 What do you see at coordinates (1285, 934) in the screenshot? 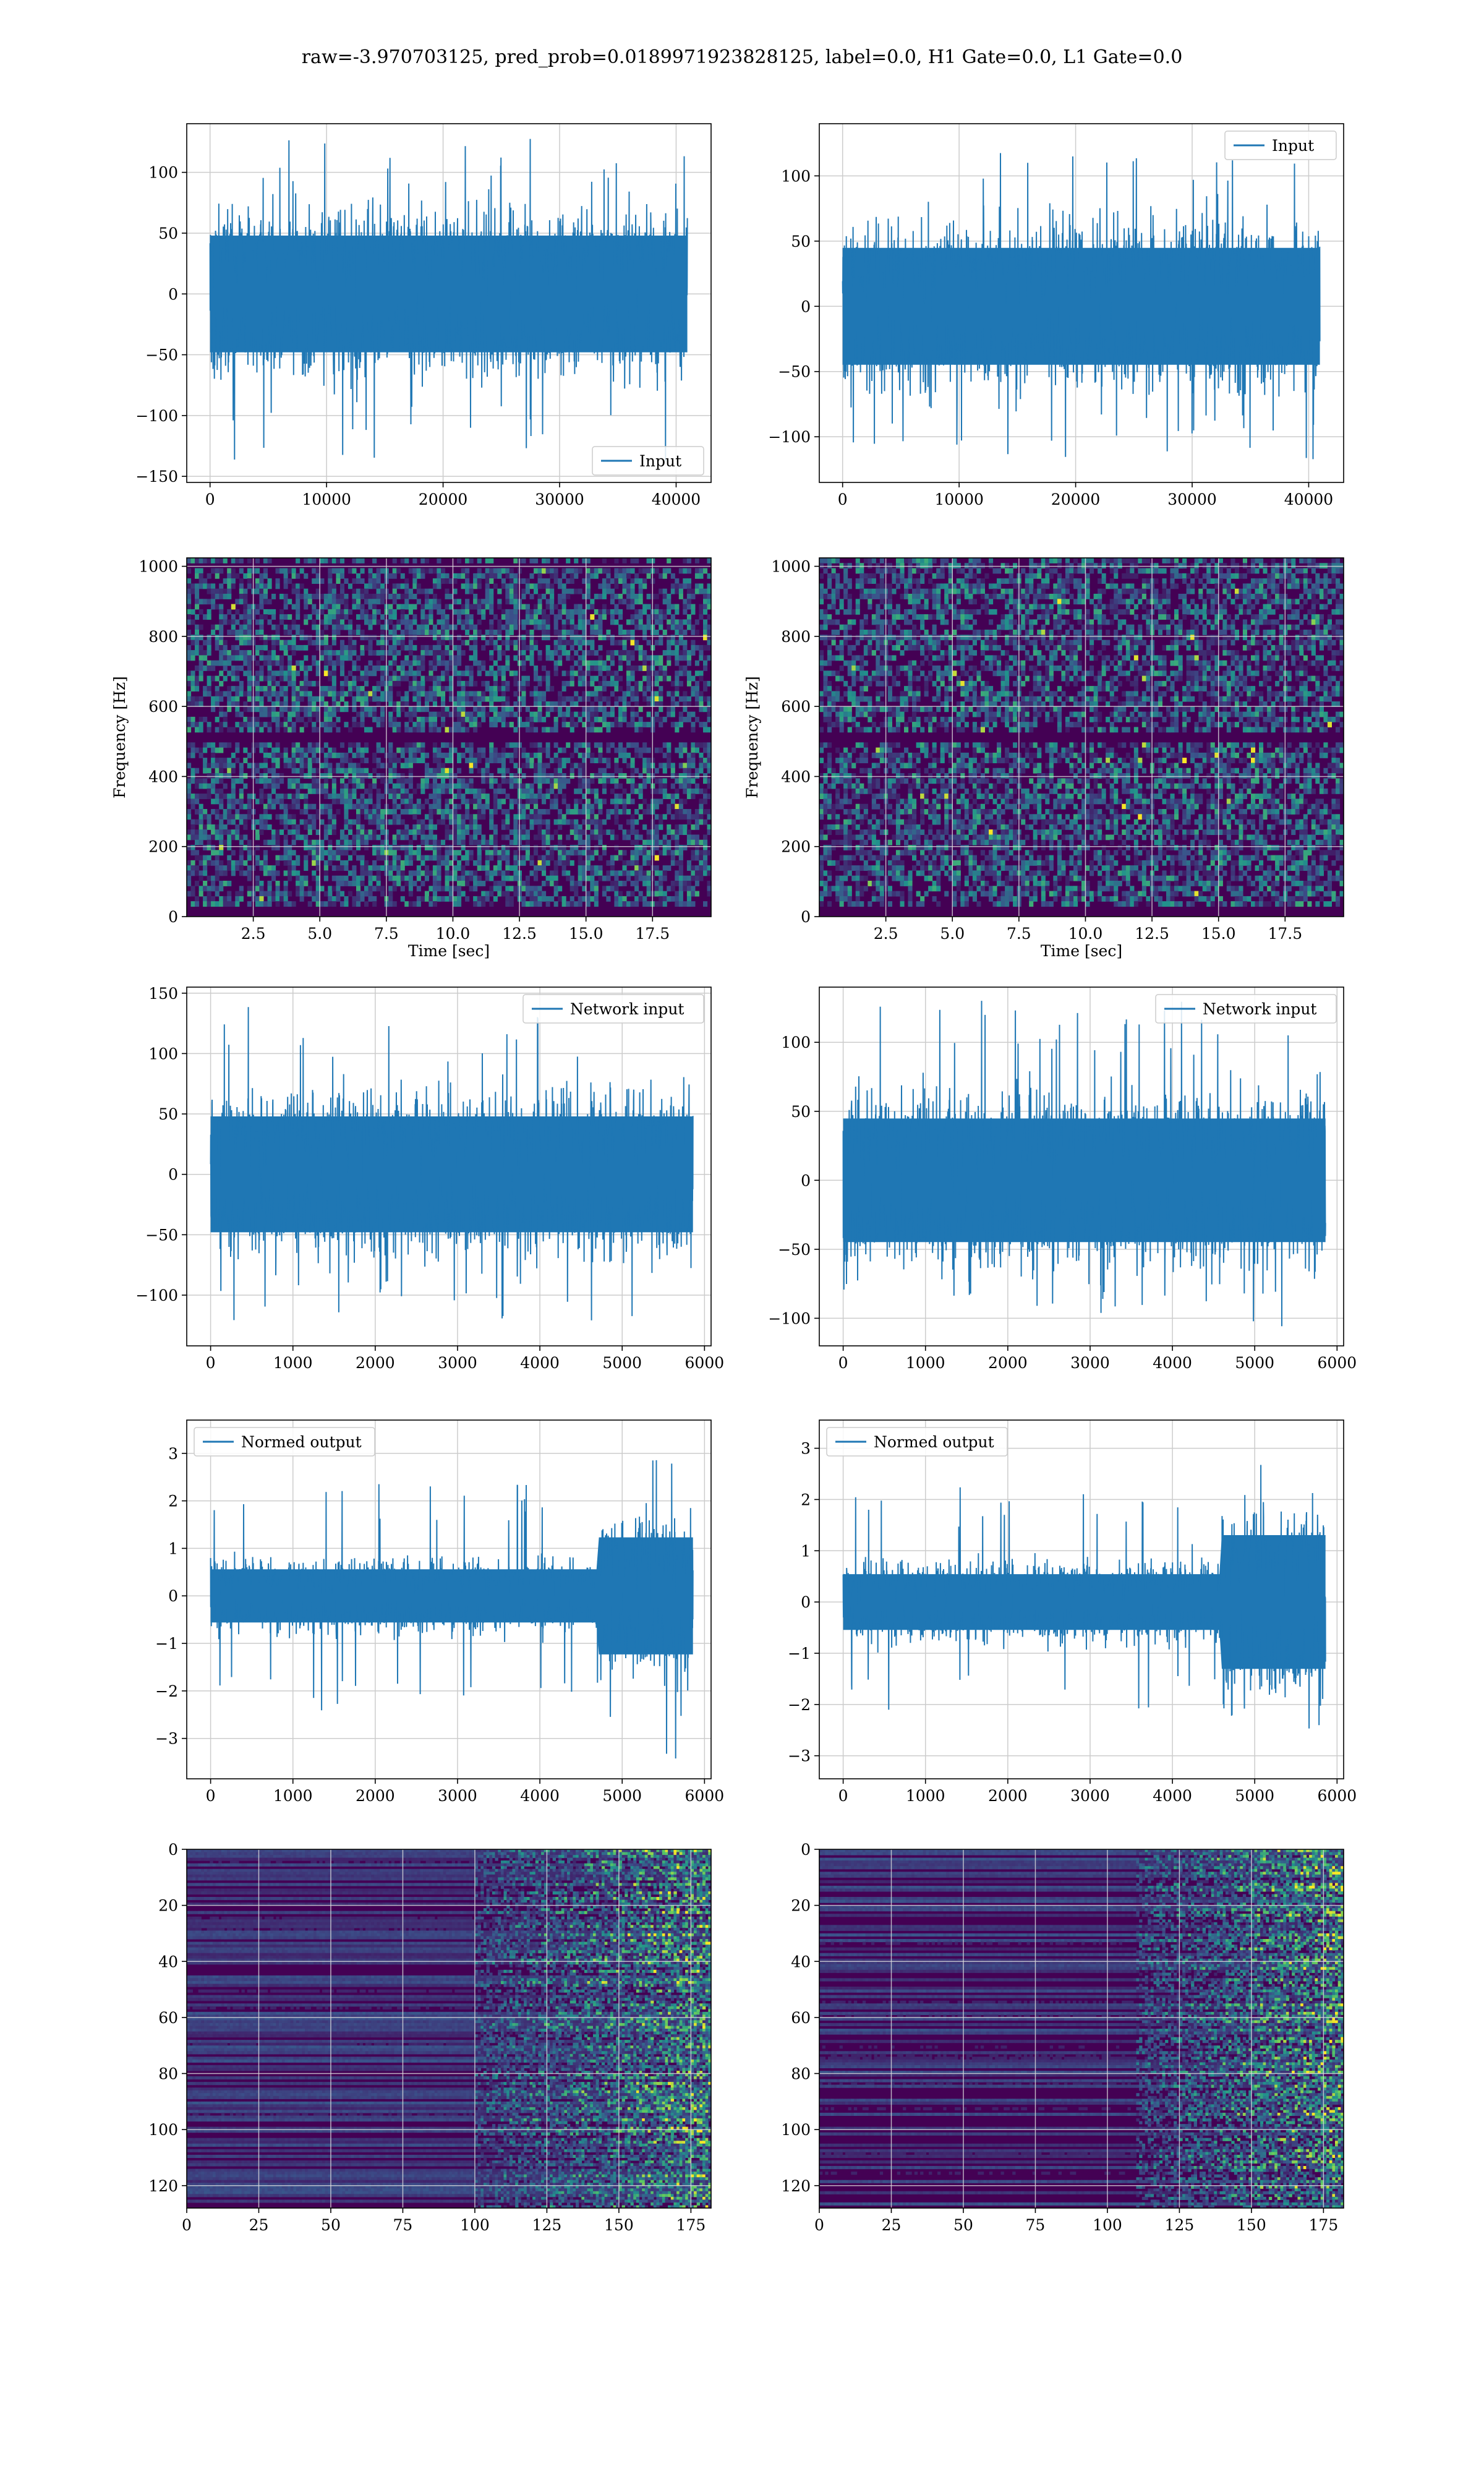
I see `x-tick-label: 17.5` at bounding box center [1285, 934].